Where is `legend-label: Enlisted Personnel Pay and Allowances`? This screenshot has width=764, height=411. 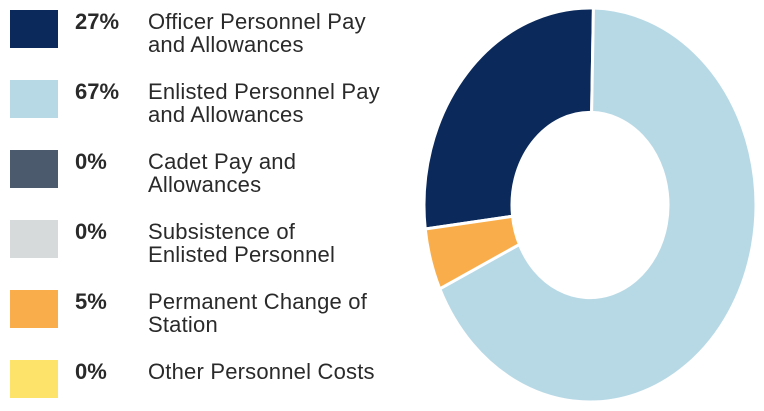 legend-label: Enlisted Personnel Pay and Allowances is located at coordinates (264, 103).